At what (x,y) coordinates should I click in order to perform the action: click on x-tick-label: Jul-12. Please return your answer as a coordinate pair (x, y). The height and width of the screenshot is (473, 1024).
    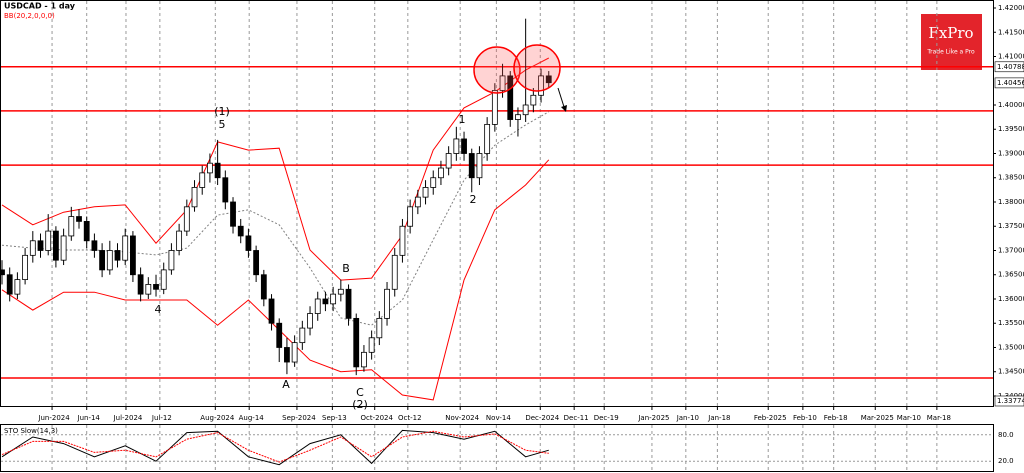
    Looking at the image, I should click on (161, 418).